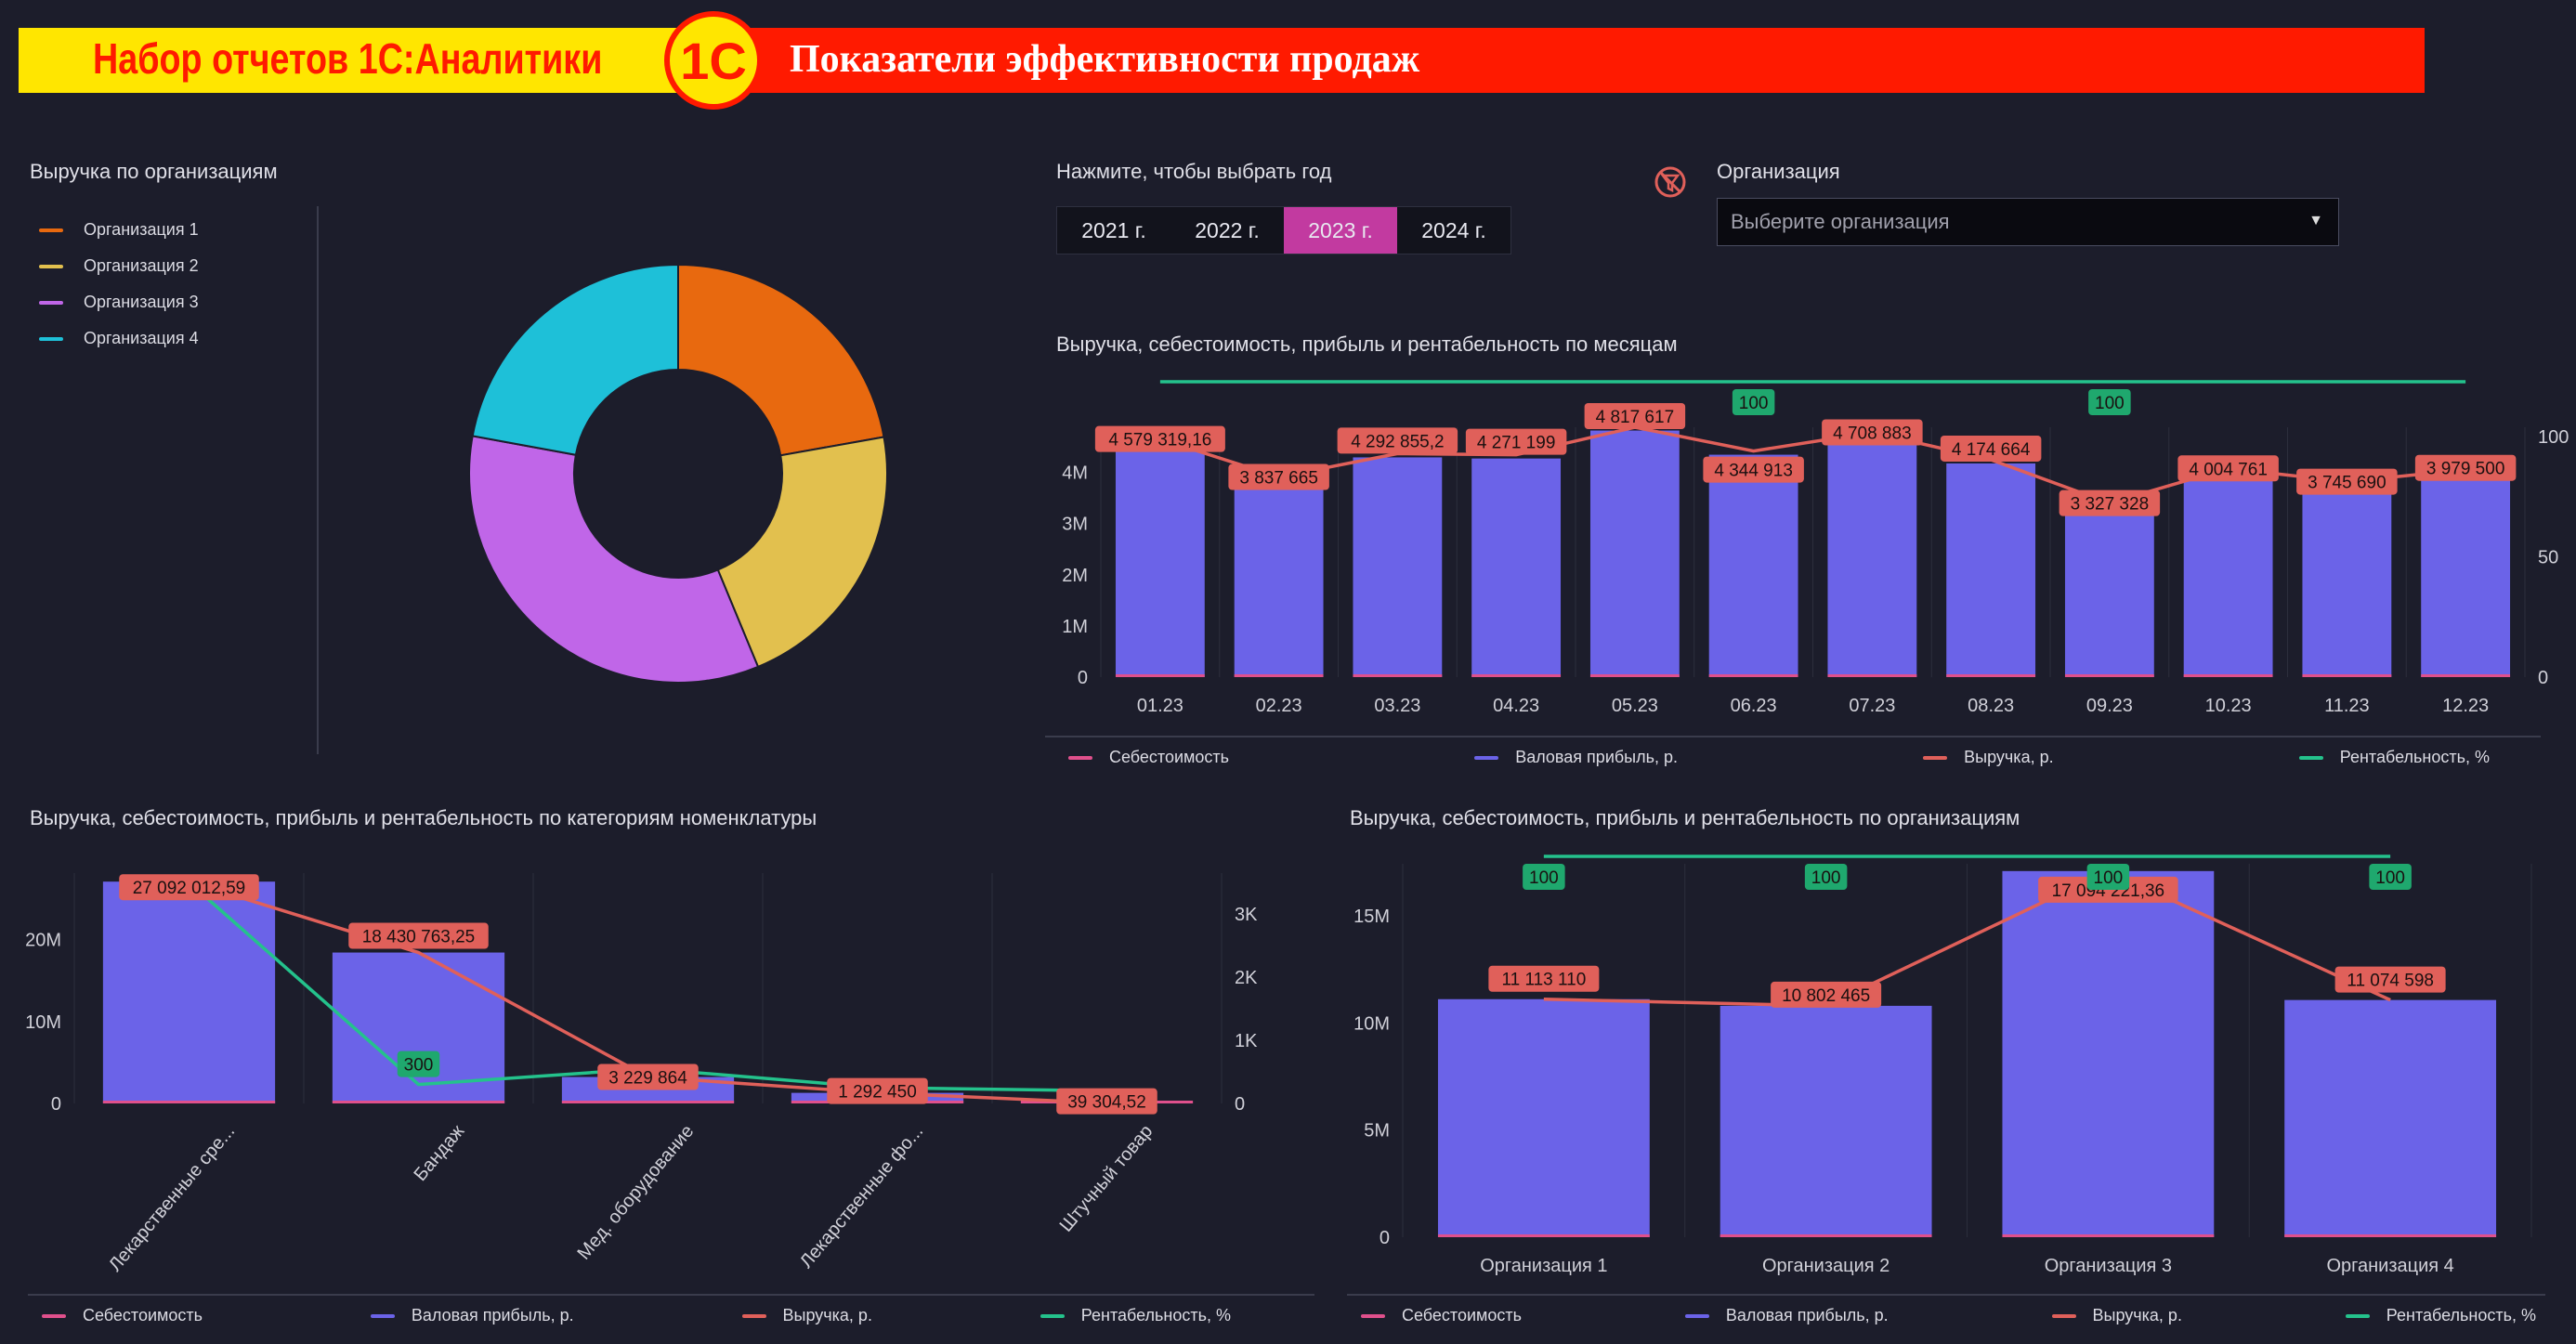  I want to click on revenue-data-label-text: 3 229 864, so click(647, 1079).